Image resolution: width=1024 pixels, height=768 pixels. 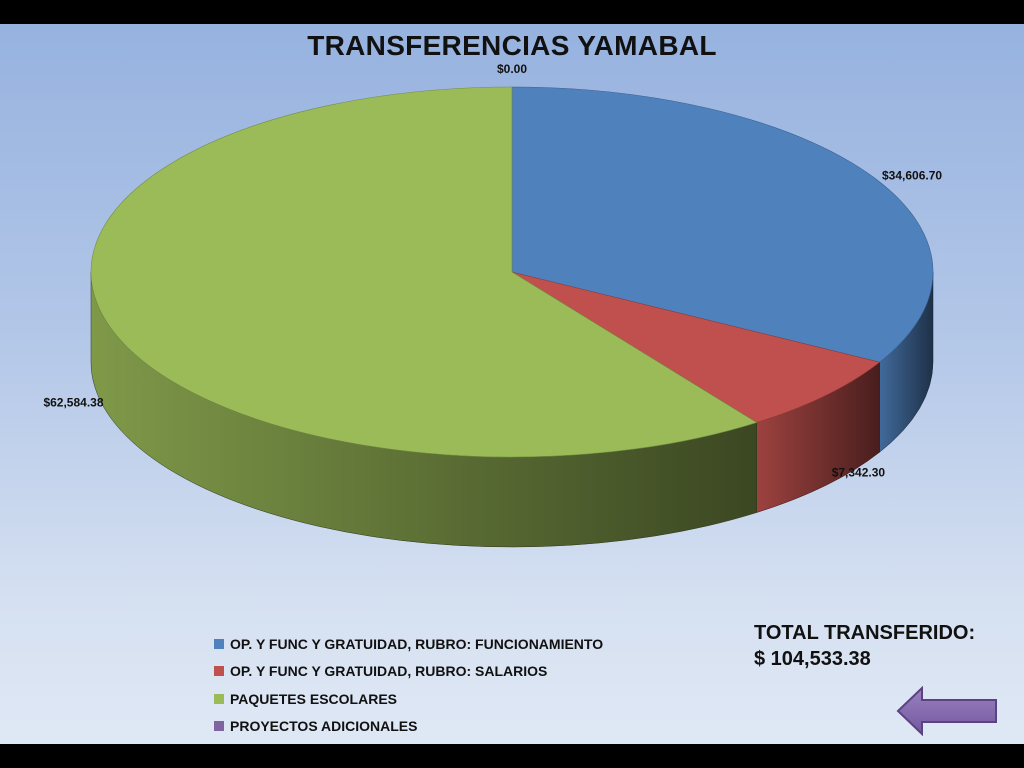 What do you see at coordinates (313, 698) in the screenshot?
I see `legend-label: PAQUETES ESCOLARES` at bounding box center [313, 698].